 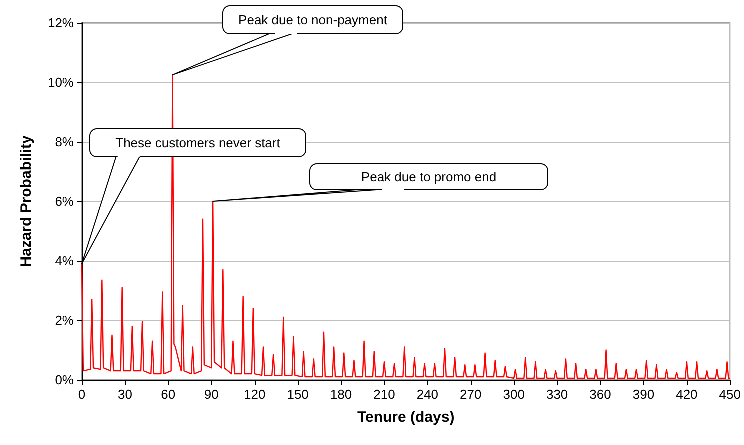 What do you see at coordinates (61, 23) in the screenshot?
I see `y-tick-label: 12%` at bounding box center [61, 23].